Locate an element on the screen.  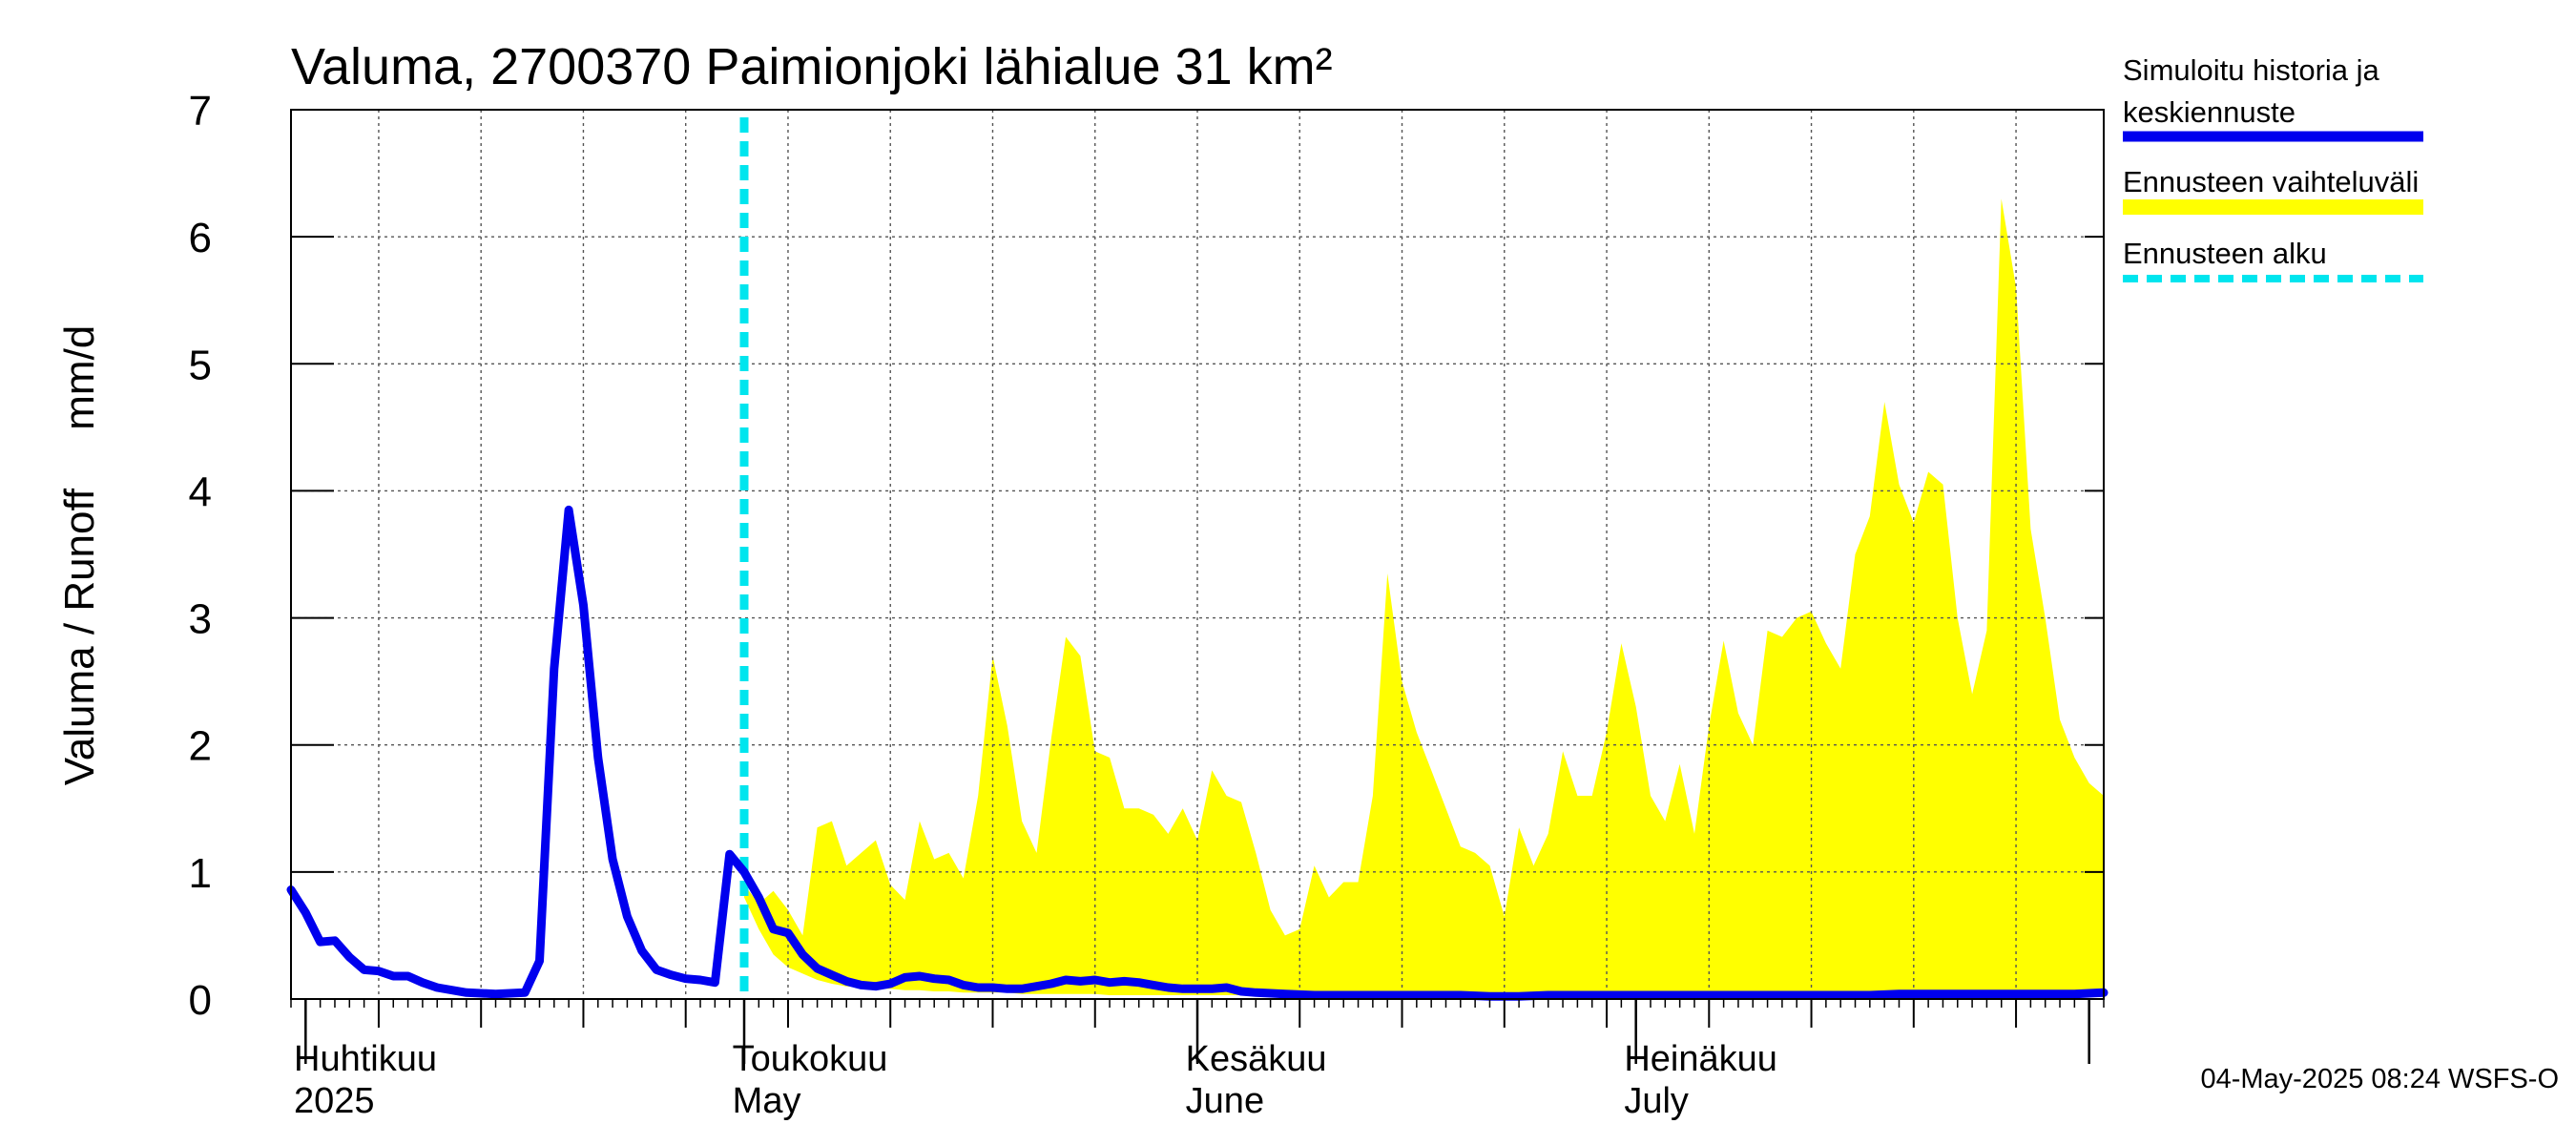
footer-timestamp: 04-May-2025 08:24 WSFS-O is located at coordinates (2379, 1079).